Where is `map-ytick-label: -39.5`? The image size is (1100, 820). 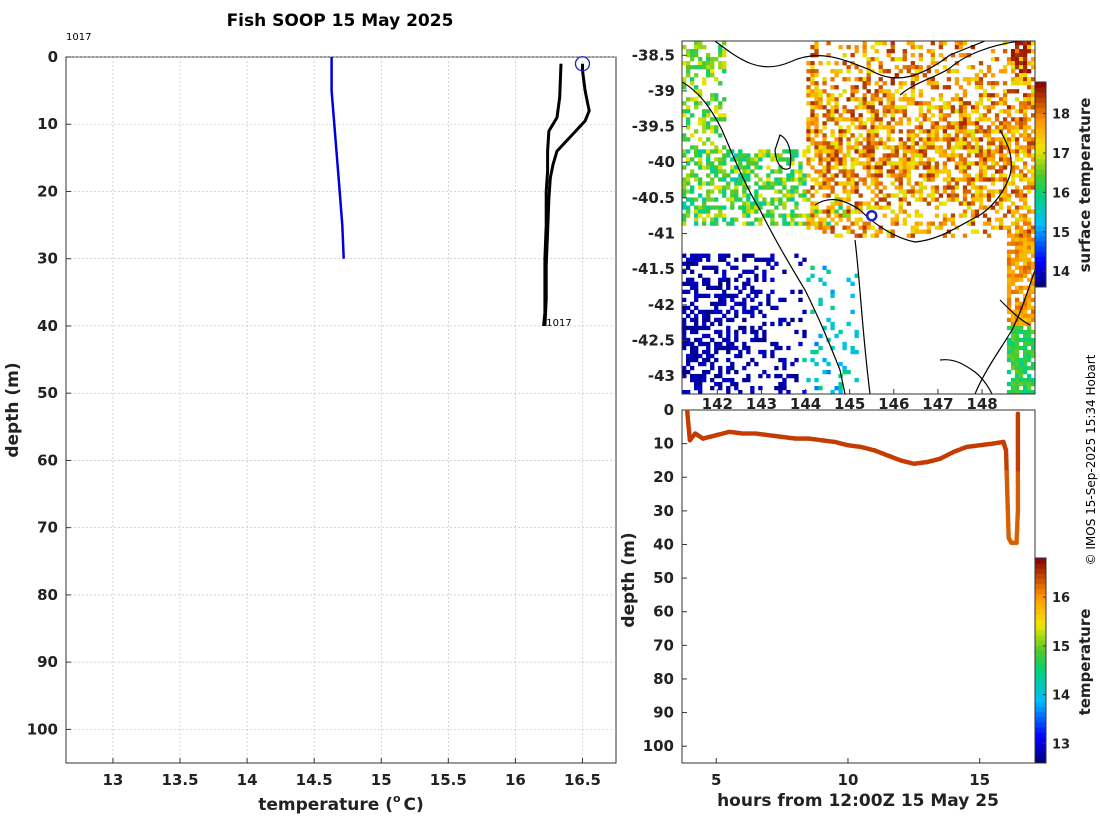 map-ytick-label: -39.5 is located at coordinates (653, 127).